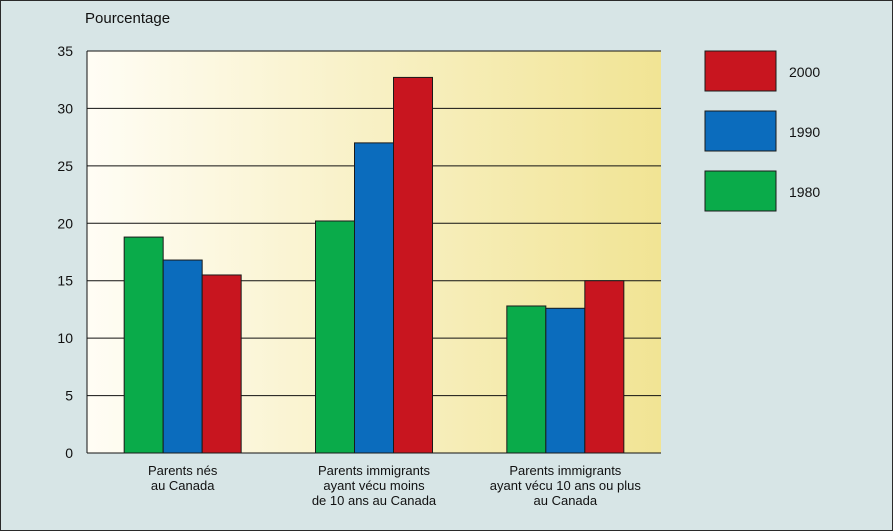  I want to click on category-label: Parents nés au Canada, so click(183, 478).